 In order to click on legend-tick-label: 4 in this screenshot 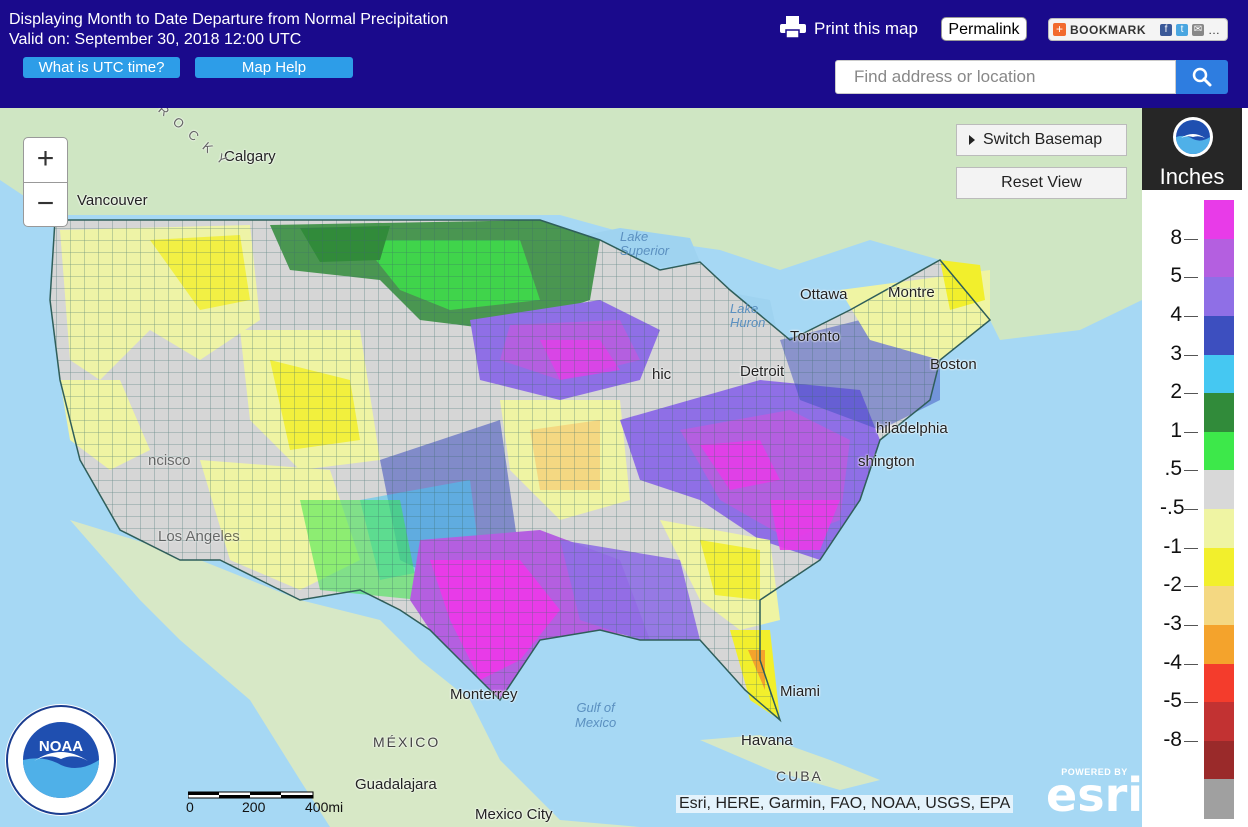, I will do `click(1176, 314)`.